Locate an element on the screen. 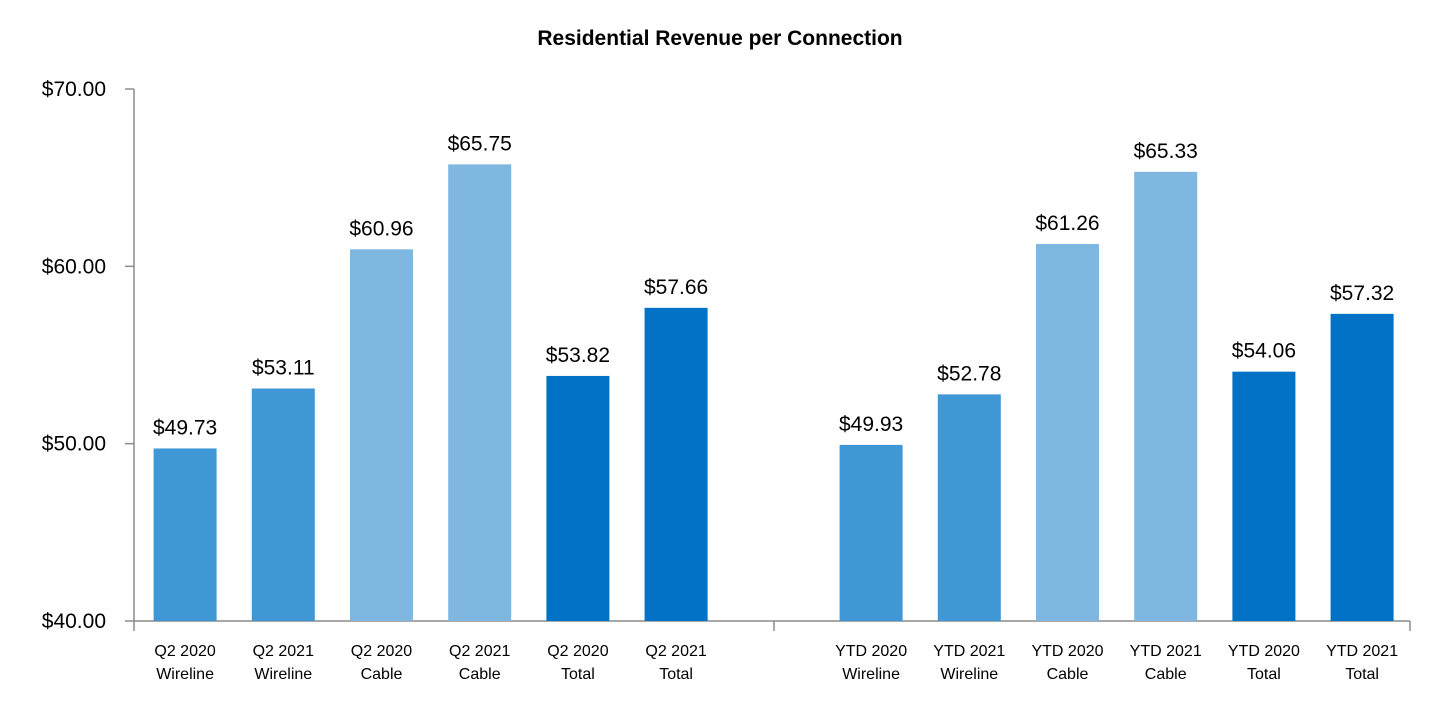  data-label: $61.26 is located at coordinates (1067, 223).